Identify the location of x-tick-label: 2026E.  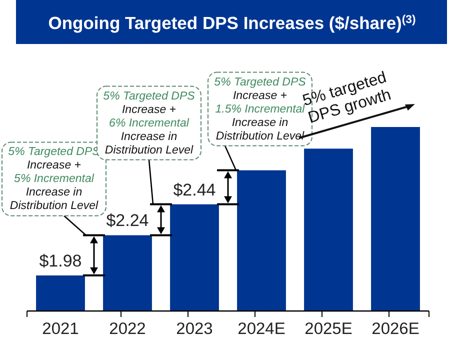
(396, 329).